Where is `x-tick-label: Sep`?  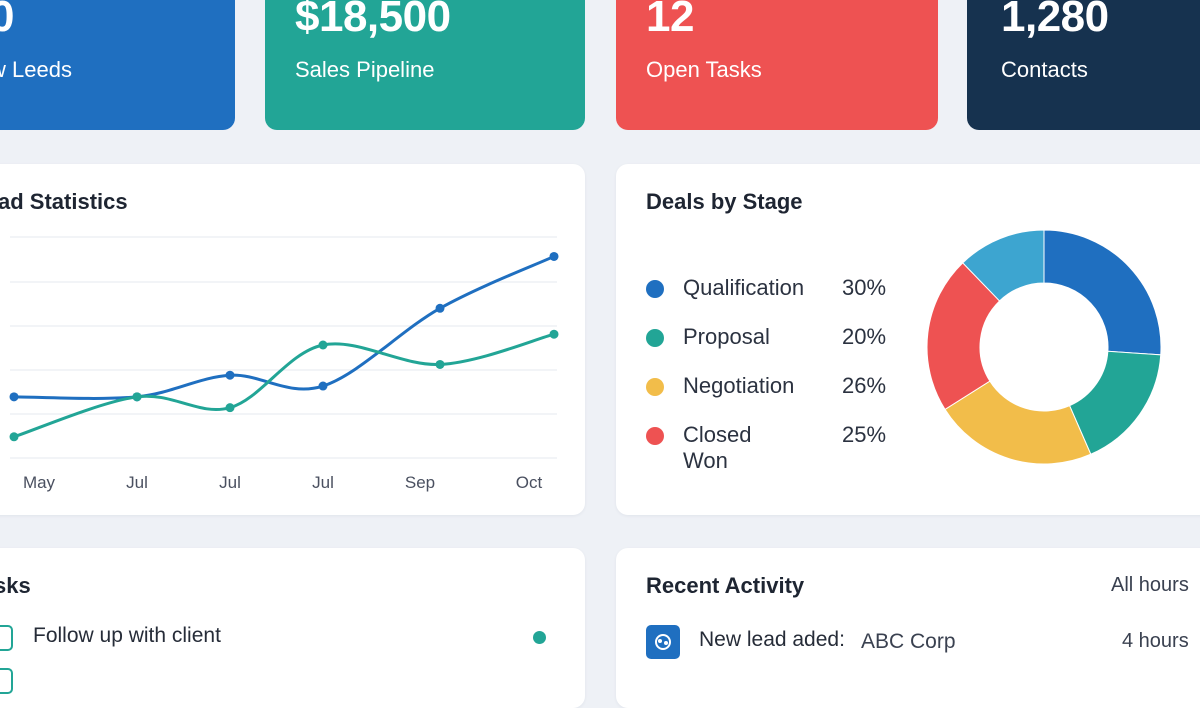
x-tick-label: Sep is located at coordinates (420, 482).